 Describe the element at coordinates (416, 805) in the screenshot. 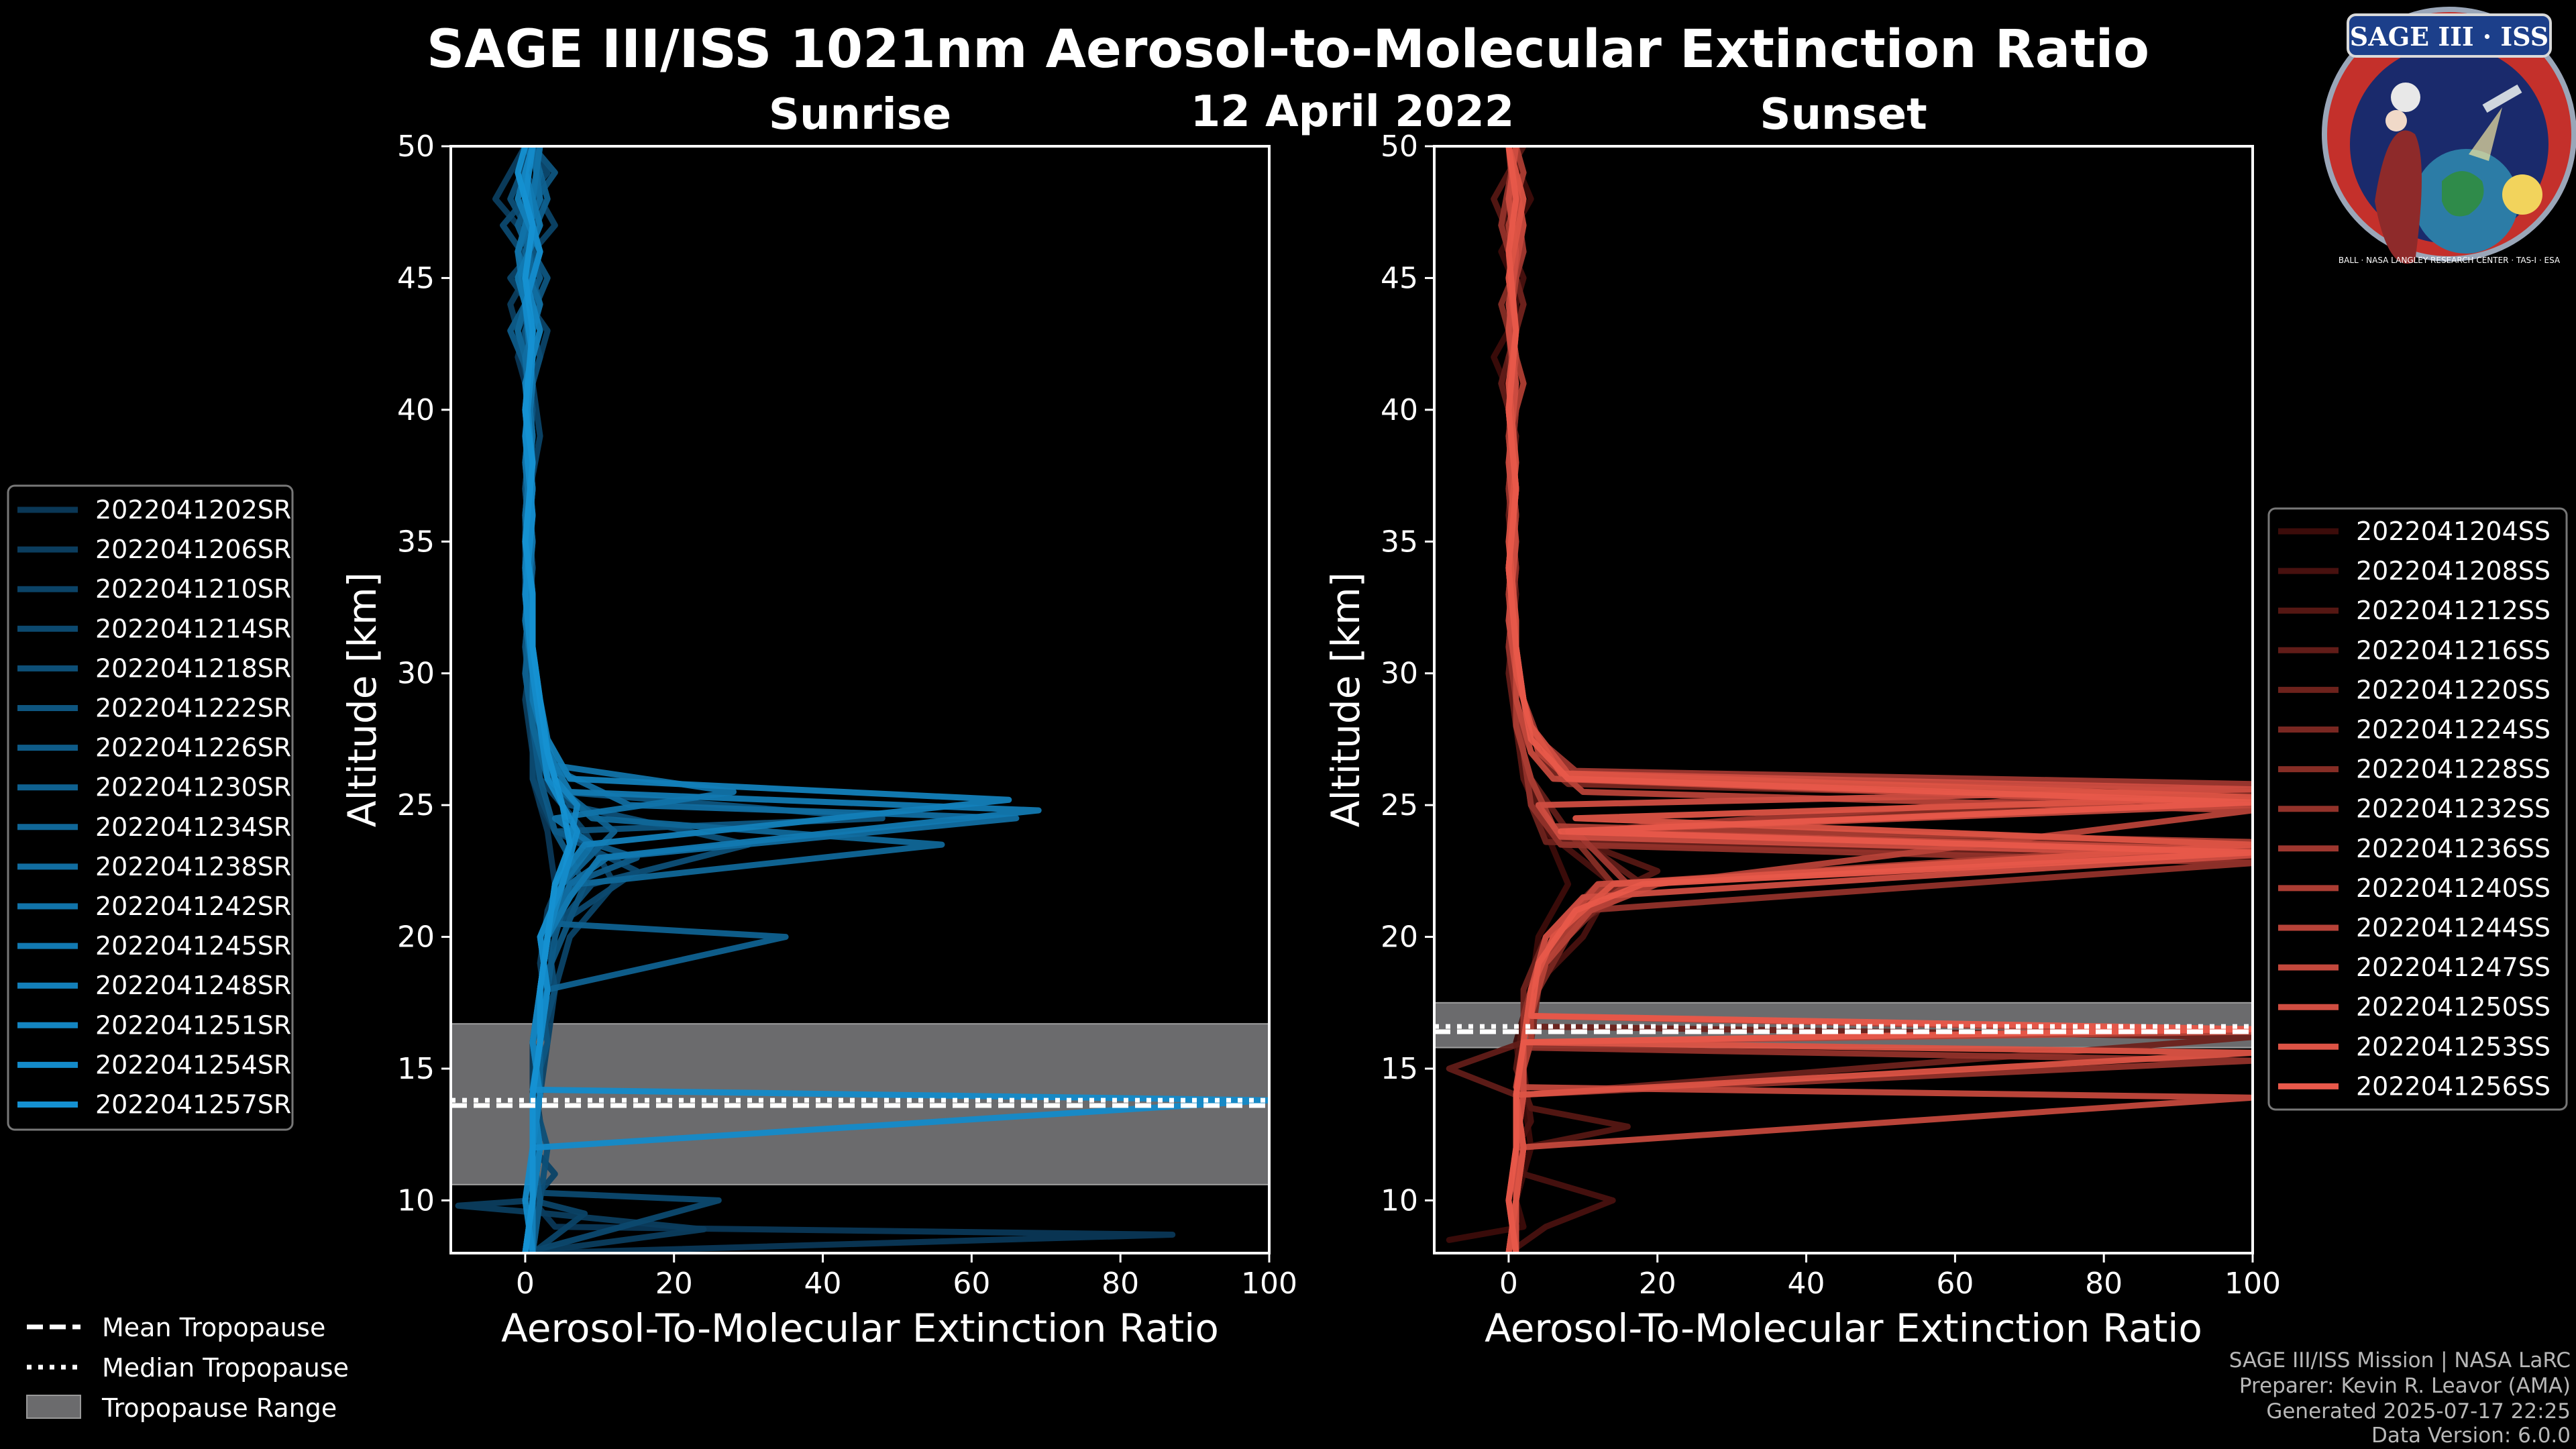

I see `sunrise-ytick-label: 25` at that location.